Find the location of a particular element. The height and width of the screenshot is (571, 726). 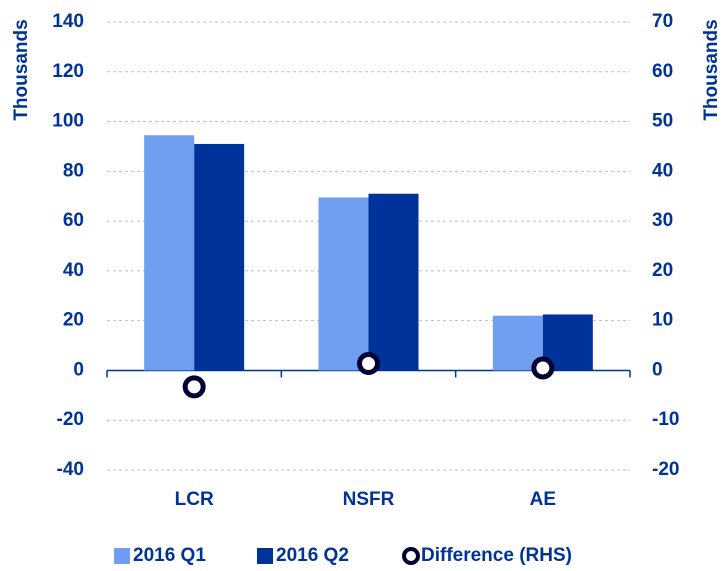

y-tick-label: 60 is located at coordinates (73, 220).